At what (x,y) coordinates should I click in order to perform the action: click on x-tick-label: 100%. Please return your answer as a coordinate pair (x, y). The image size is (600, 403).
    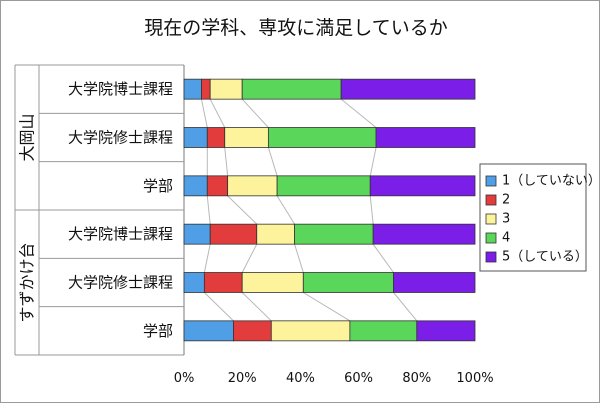
    Looking at the image, I should click on (474, 378).